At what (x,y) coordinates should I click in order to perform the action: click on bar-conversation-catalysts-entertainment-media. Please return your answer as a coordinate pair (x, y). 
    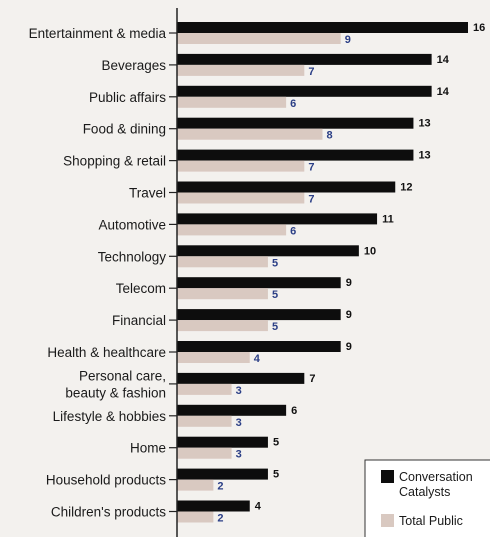
    Looking at the image, I should click on (322, 27).